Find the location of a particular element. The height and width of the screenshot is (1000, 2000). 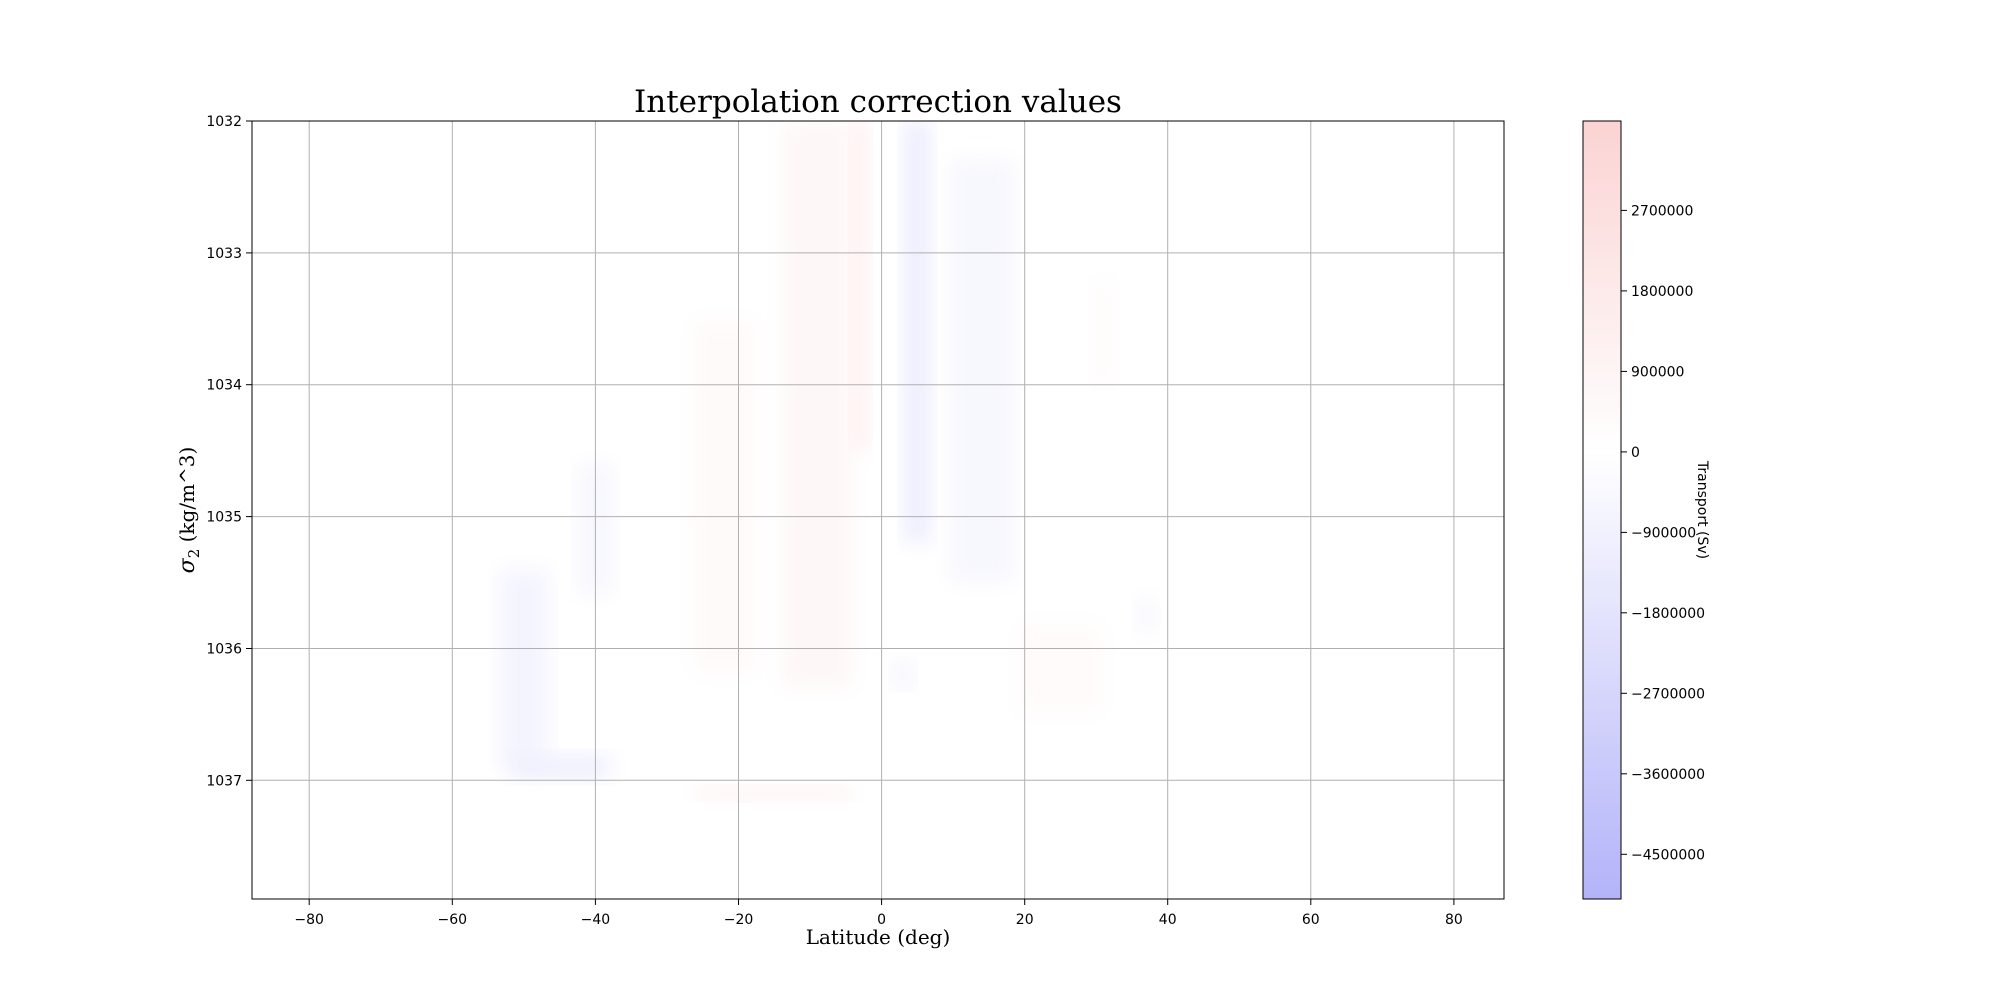

y-tick-label: 1036 is located at coordinates (224, 650).